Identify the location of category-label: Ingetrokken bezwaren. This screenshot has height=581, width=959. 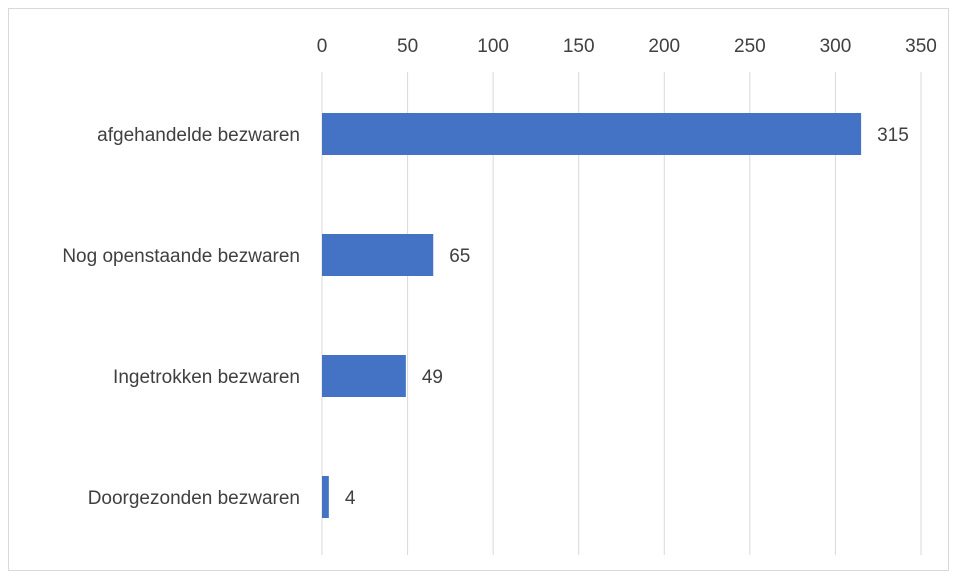
(206, 377).